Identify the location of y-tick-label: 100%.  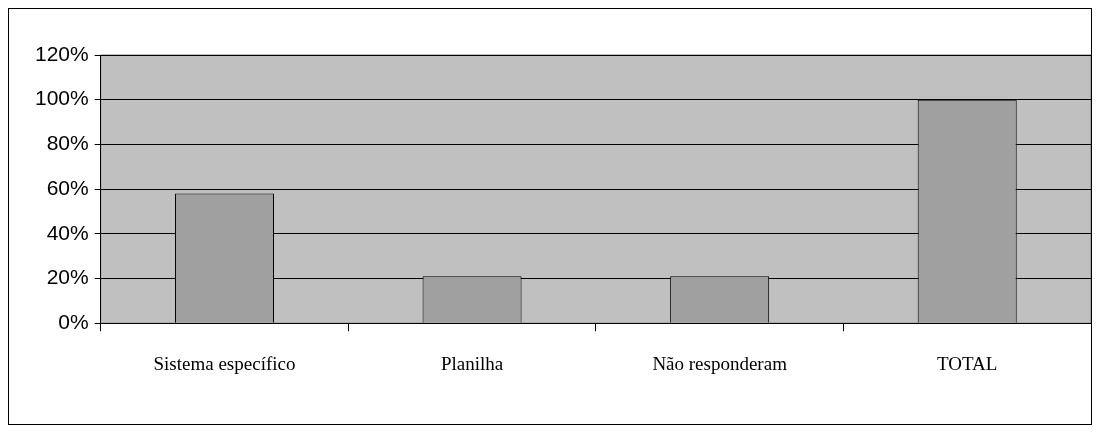
(61, 98).